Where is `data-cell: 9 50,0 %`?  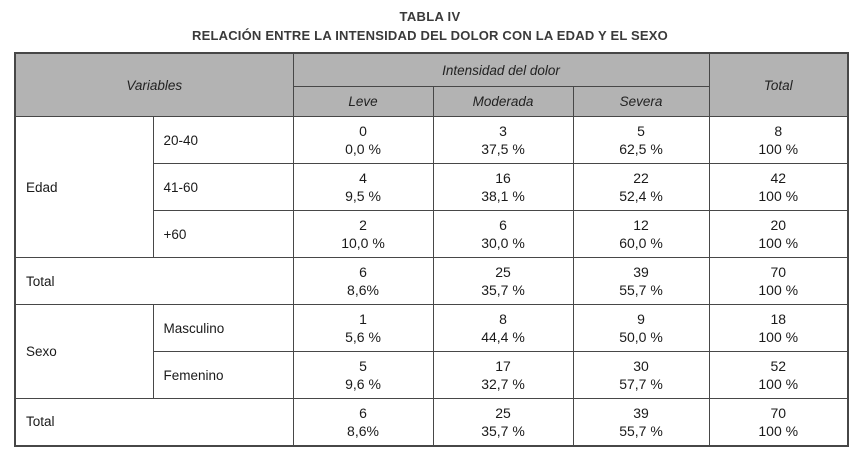 data-cell: 9 50,0 % is located at coordinates (641, 328).